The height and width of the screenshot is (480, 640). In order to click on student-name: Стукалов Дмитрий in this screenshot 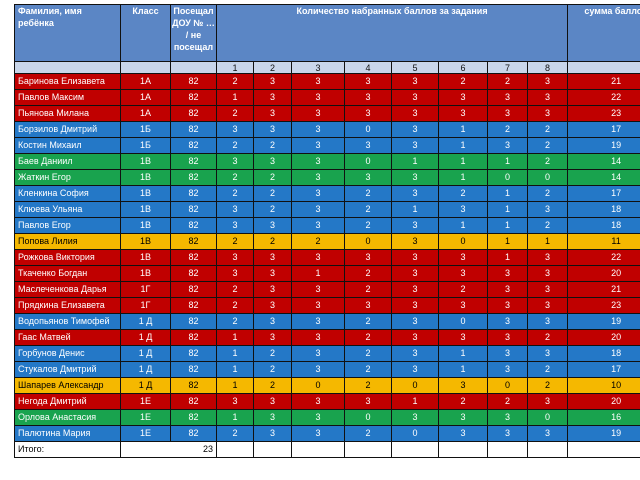, I will do `click(67, 369)`.